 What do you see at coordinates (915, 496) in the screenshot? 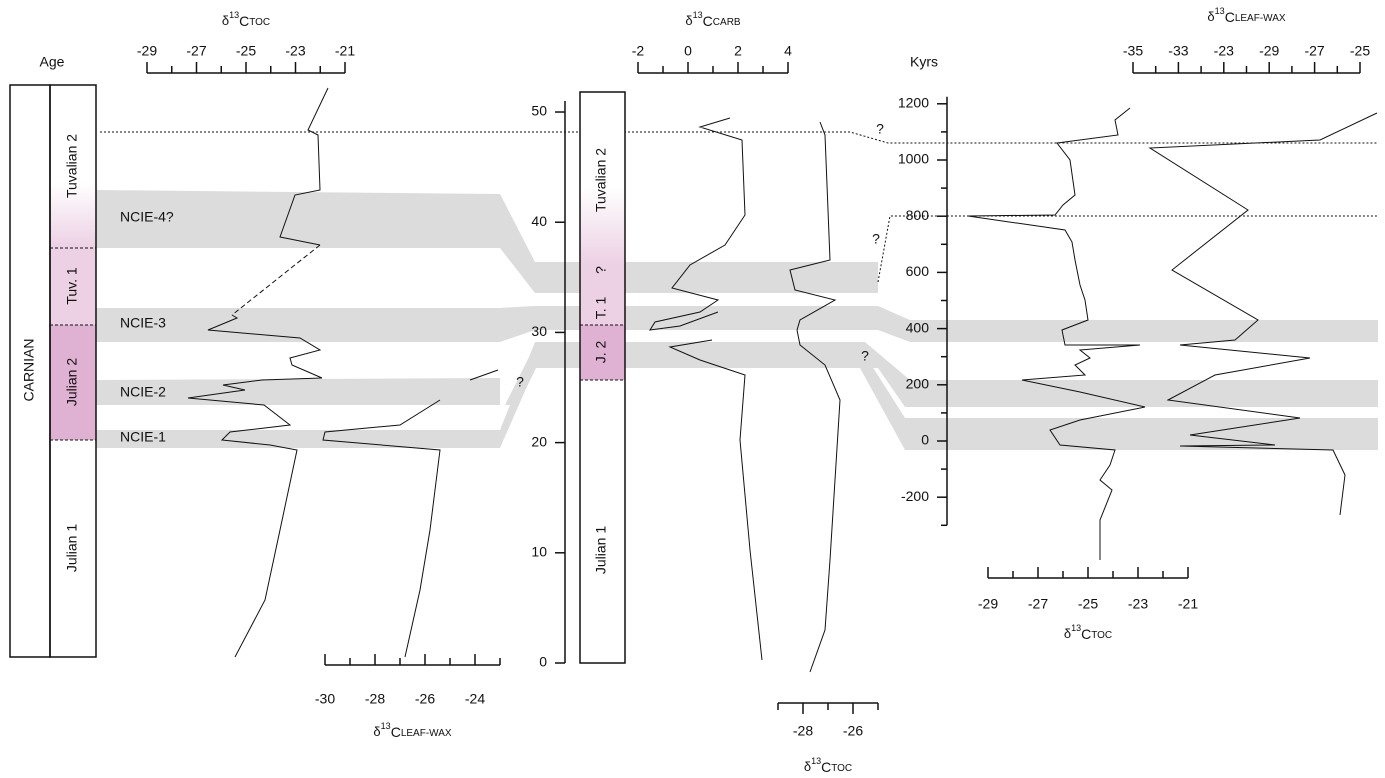
I see `tick-label: -200` at bounding box center [915, 496].